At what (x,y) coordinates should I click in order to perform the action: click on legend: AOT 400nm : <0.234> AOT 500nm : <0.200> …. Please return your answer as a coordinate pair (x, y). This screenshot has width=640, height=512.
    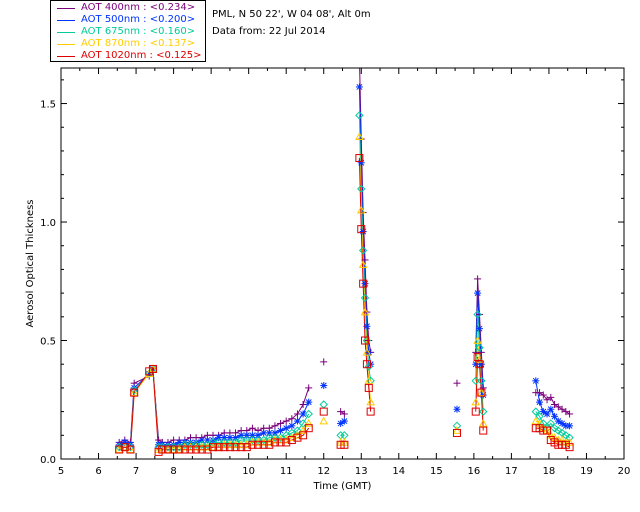
    Looking at the image, I should click on (128, 31).